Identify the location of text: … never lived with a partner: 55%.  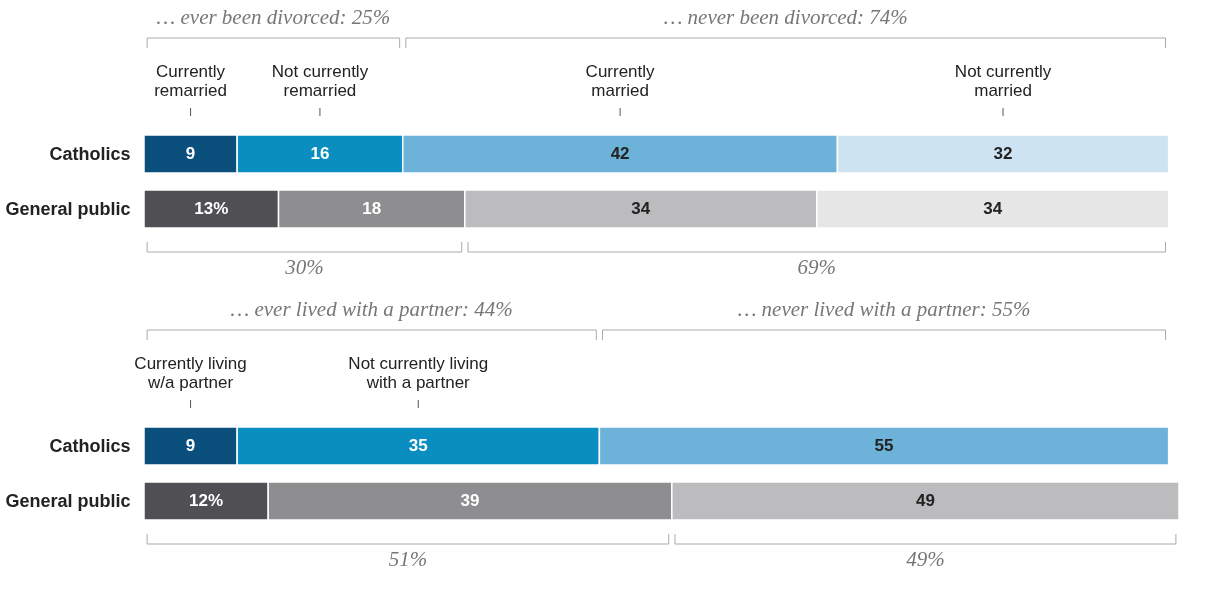
(884, 309).